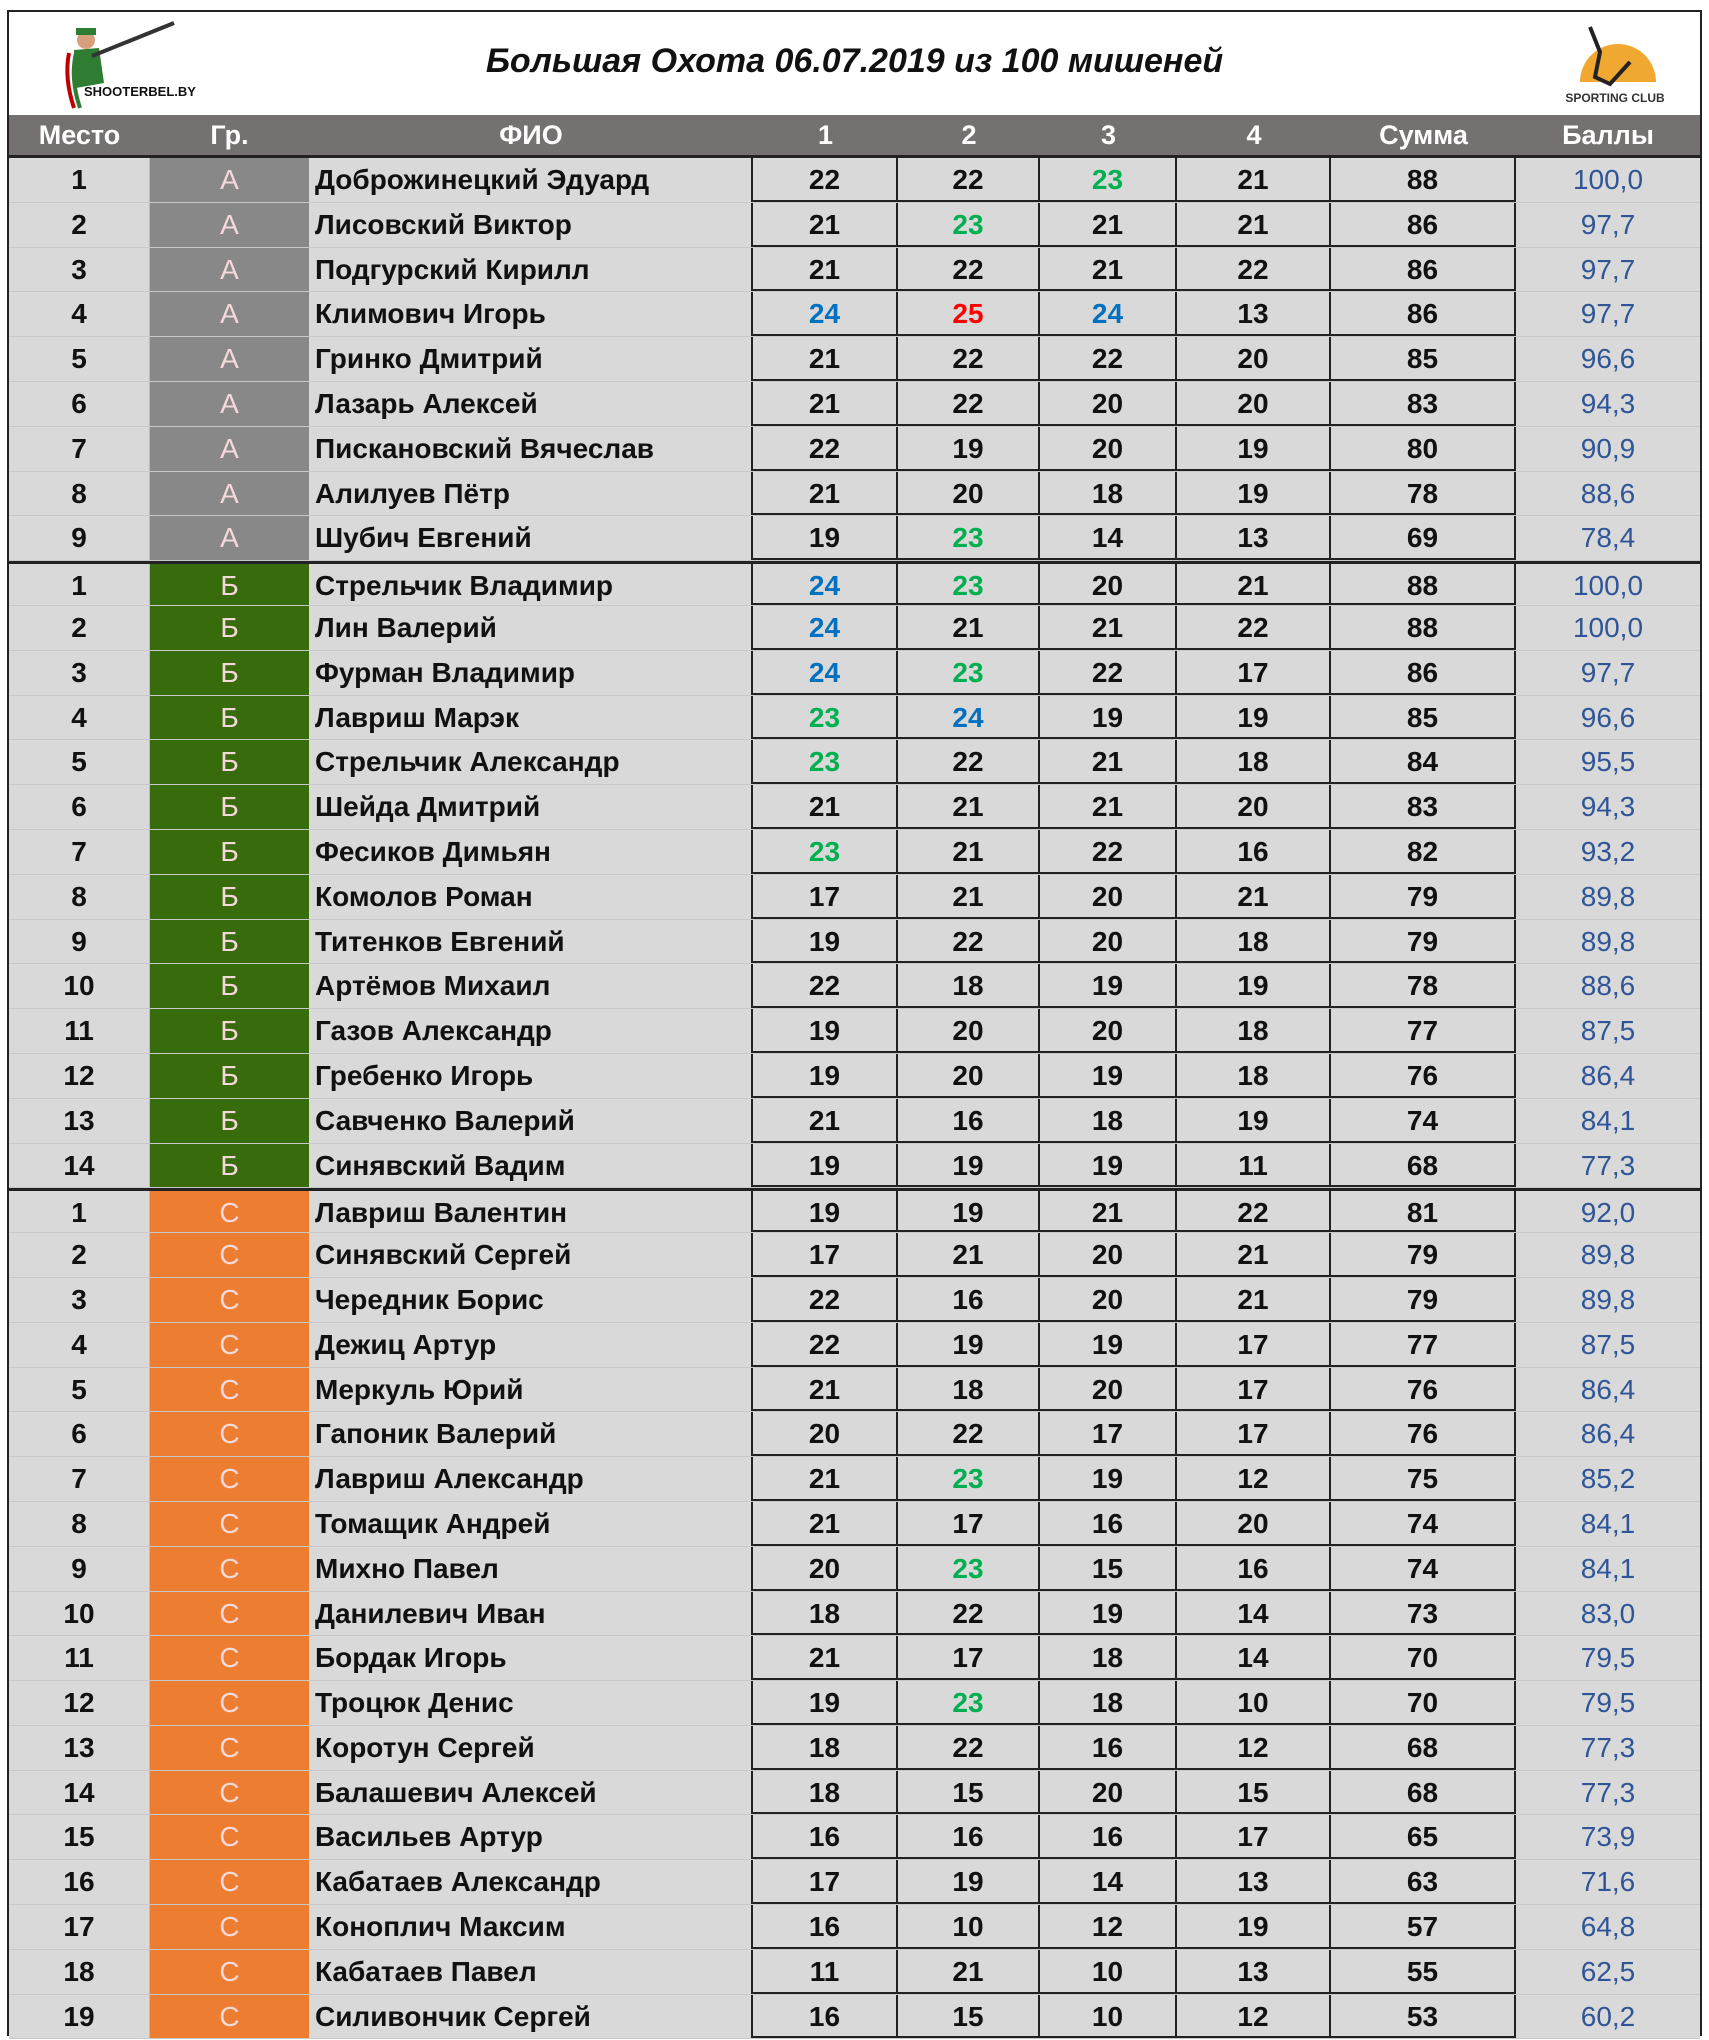 The image size is (1709, 2040). What do you see at coordinates (825, 1837) in the screenshot?
I see `round-1-cell: 16` at bounding box center [825, 1837].